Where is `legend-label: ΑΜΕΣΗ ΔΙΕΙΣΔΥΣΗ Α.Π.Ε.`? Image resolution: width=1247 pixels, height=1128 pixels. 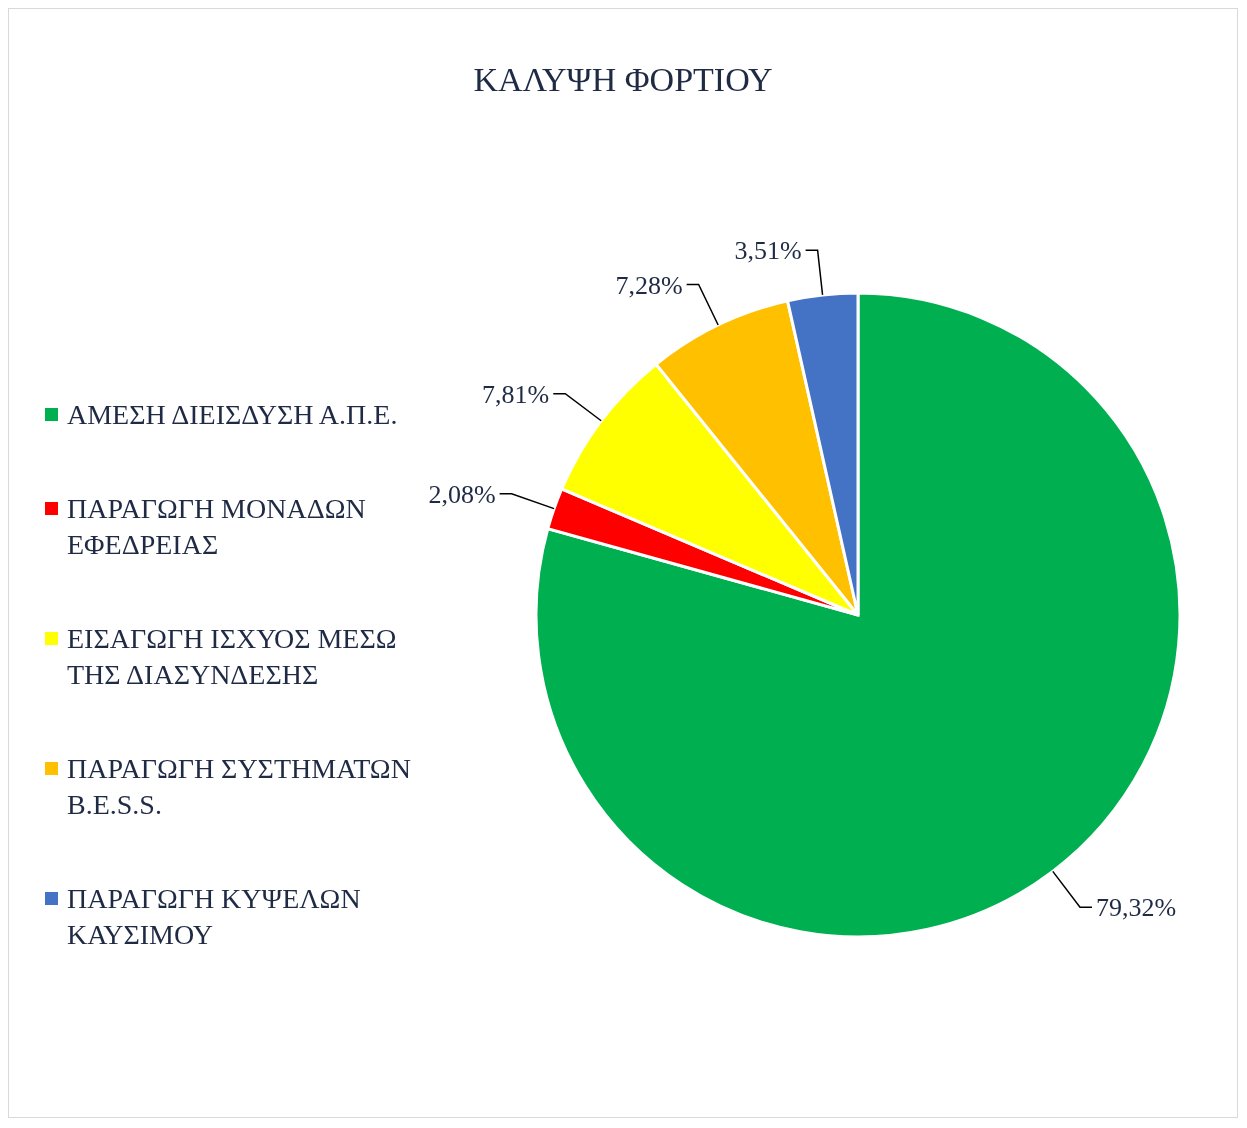
legend-label: ΑΜΕΣΗ ΔΙΕΙΣΔΥΣΗ Α.Π.Ε. is located at coordinates (233, 415).